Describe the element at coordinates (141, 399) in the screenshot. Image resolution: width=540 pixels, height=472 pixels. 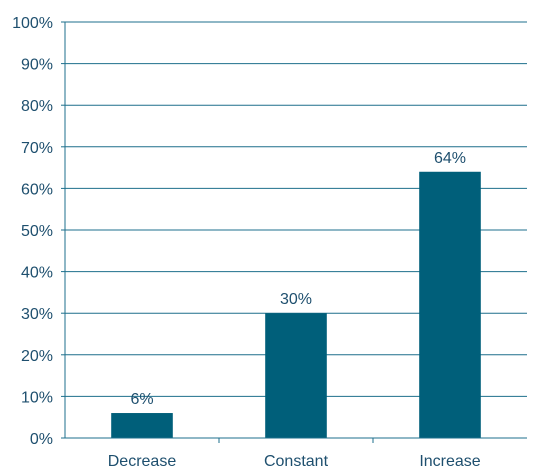
I see `data-label-decrease: 6%` at that location.